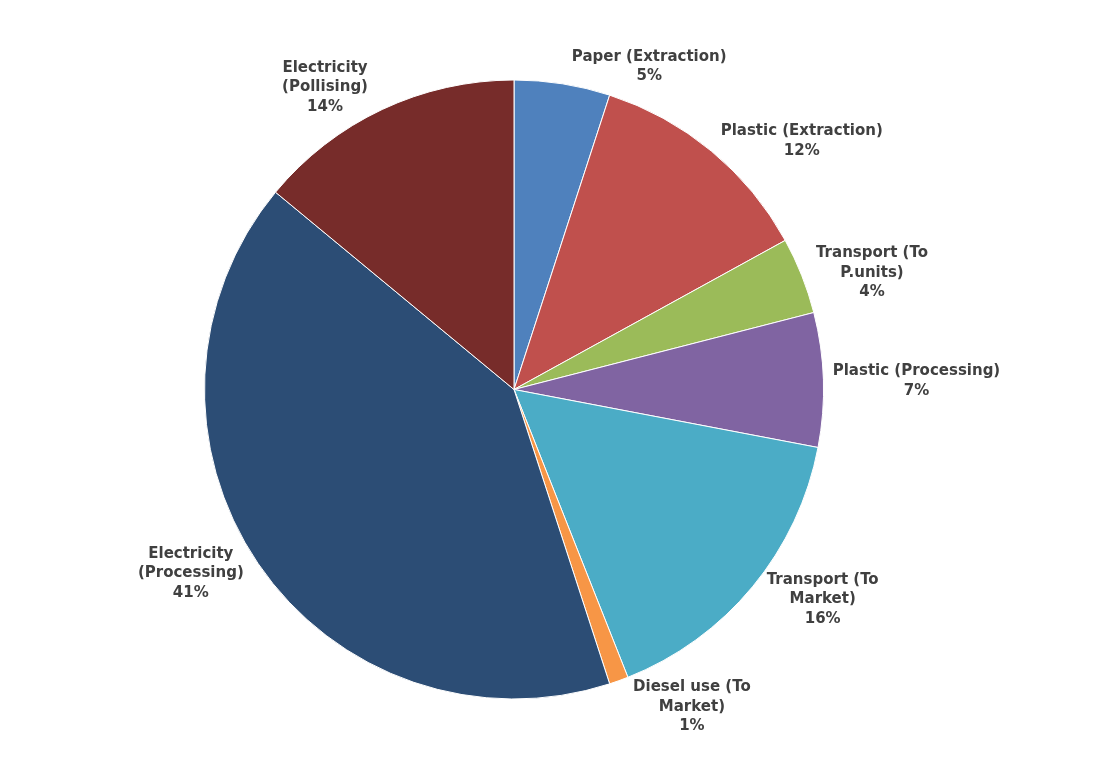 The height and width of the screenshot is (769, 1116). Describe the element at coordinates (649, 55) in the screenshot. I see `slice-label: Paper (Extraction)` at that location.